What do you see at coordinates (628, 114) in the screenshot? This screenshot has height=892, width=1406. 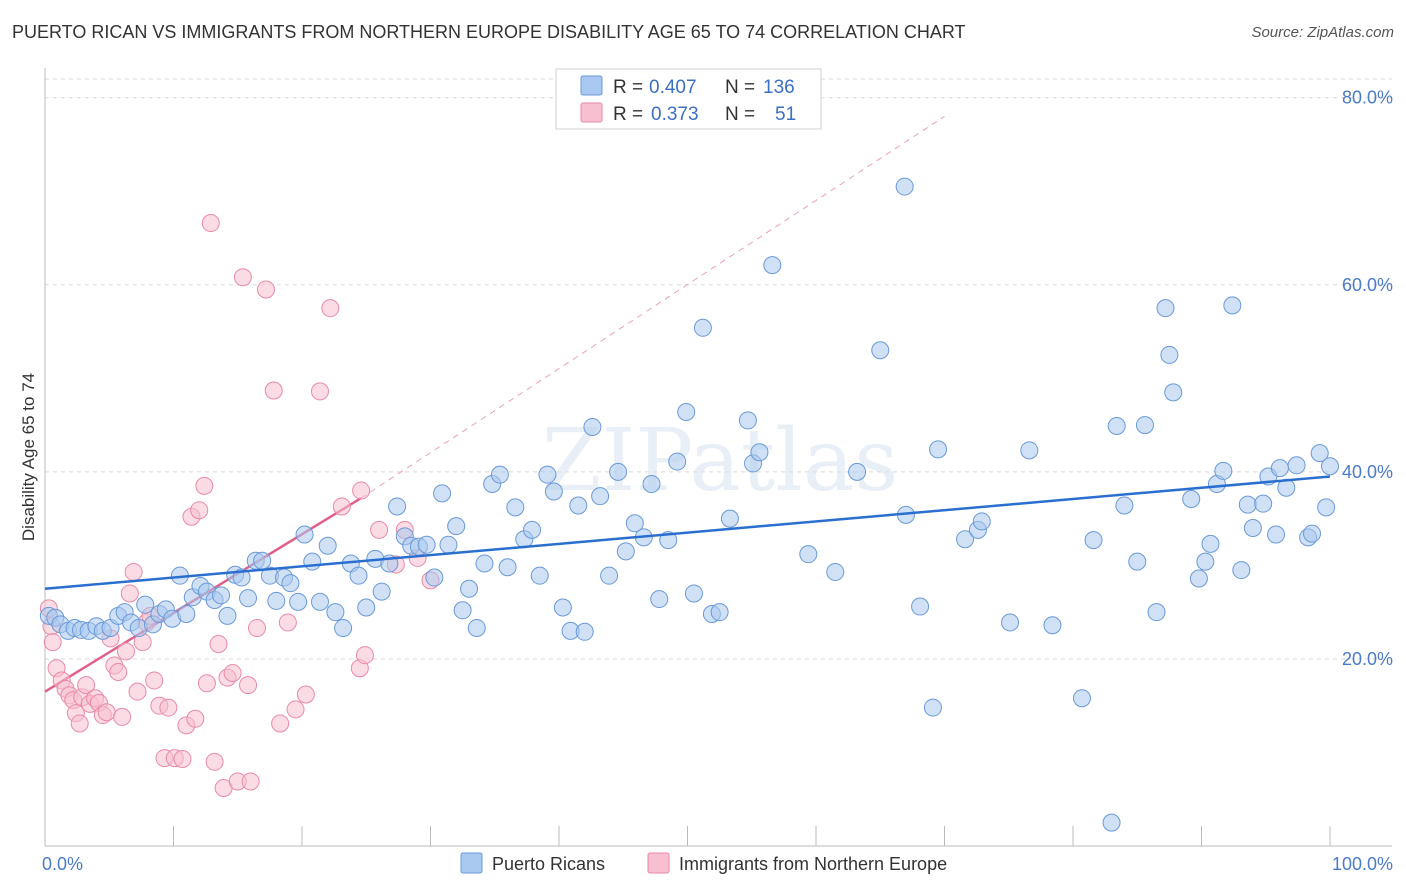 I see `legend-r-label-pink: R =` at bounding box center [628, 114].